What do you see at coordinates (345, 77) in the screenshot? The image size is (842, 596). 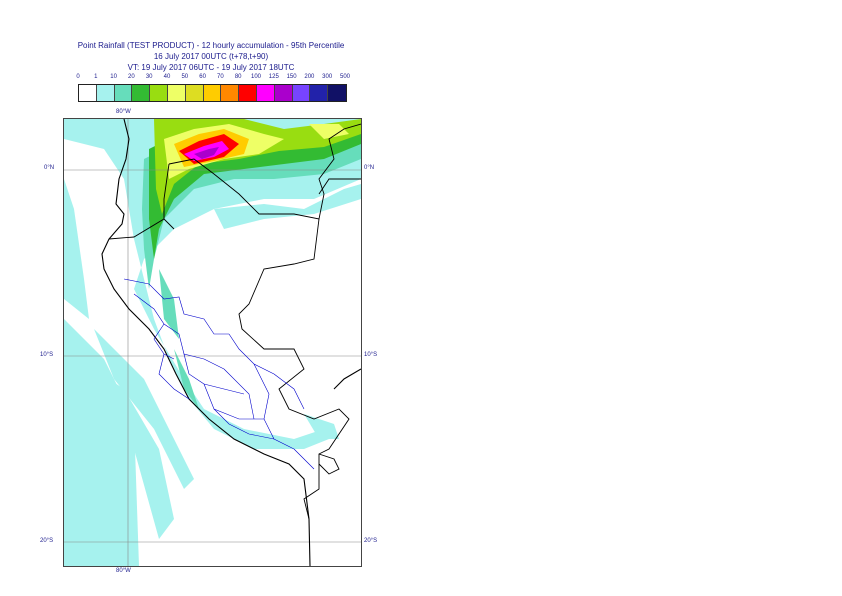 I see `legend-tick-label: 500` at bounding box center [345, 77].